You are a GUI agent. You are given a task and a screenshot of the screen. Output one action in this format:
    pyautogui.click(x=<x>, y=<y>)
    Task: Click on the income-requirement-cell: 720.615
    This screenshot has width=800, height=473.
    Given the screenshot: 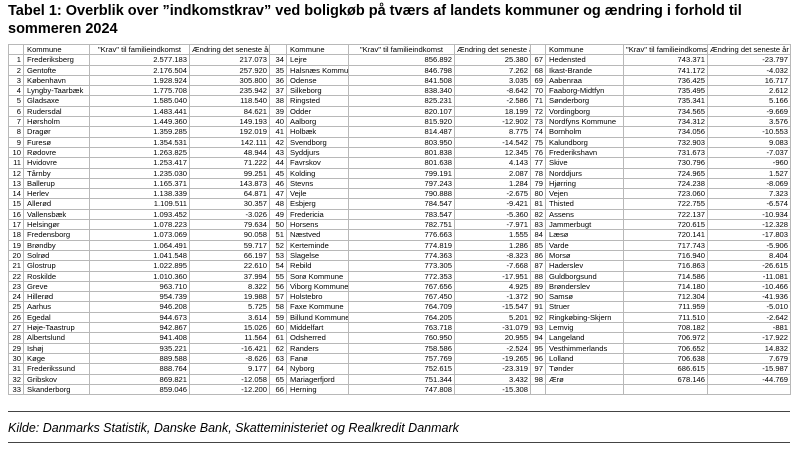 What is the action you would take?
    pyautogui.click(x=665, y=225)
    